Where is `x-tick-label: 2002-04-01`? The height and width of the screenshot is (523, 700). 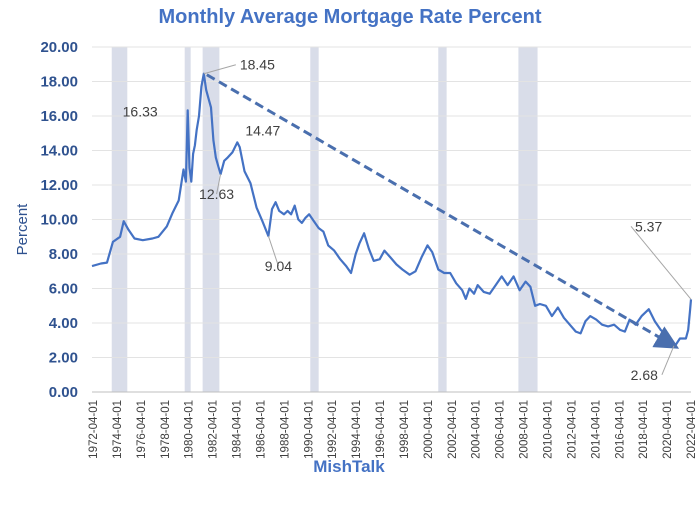
x-tick-label: 2002-04-01 is located at coordinates (453, 429).